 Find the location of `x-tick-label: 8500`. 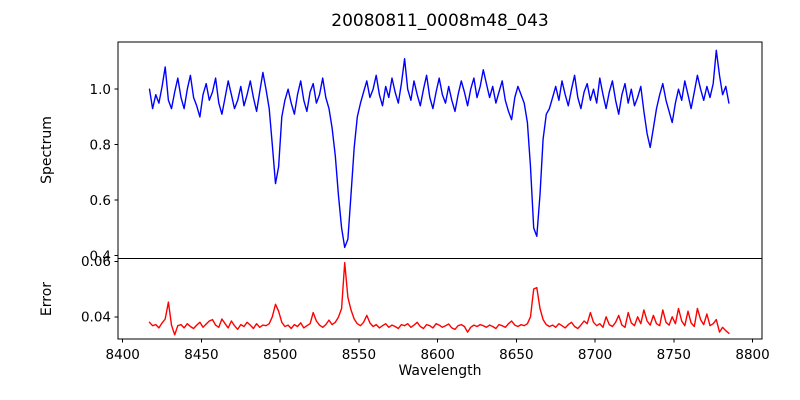

x-tick-label: 8500 is located at coordinates (280, 355).